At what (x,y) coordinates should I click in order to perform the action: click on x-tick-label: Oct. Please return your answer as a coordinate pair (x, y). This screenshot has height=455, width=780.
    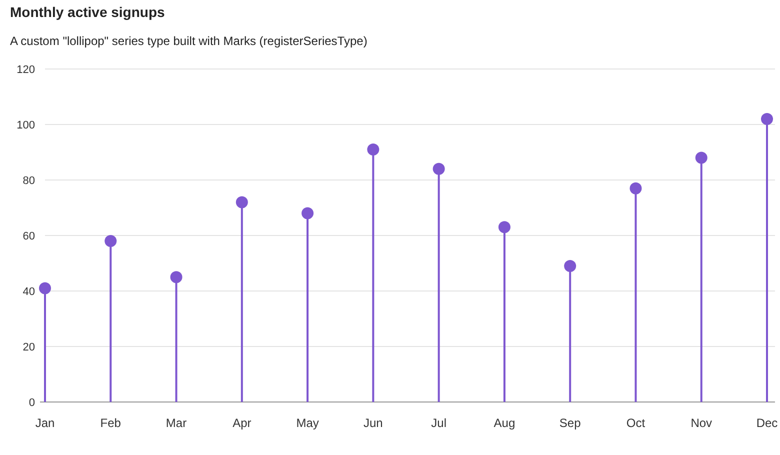
    Looking at the image, I should click on (636, 423).